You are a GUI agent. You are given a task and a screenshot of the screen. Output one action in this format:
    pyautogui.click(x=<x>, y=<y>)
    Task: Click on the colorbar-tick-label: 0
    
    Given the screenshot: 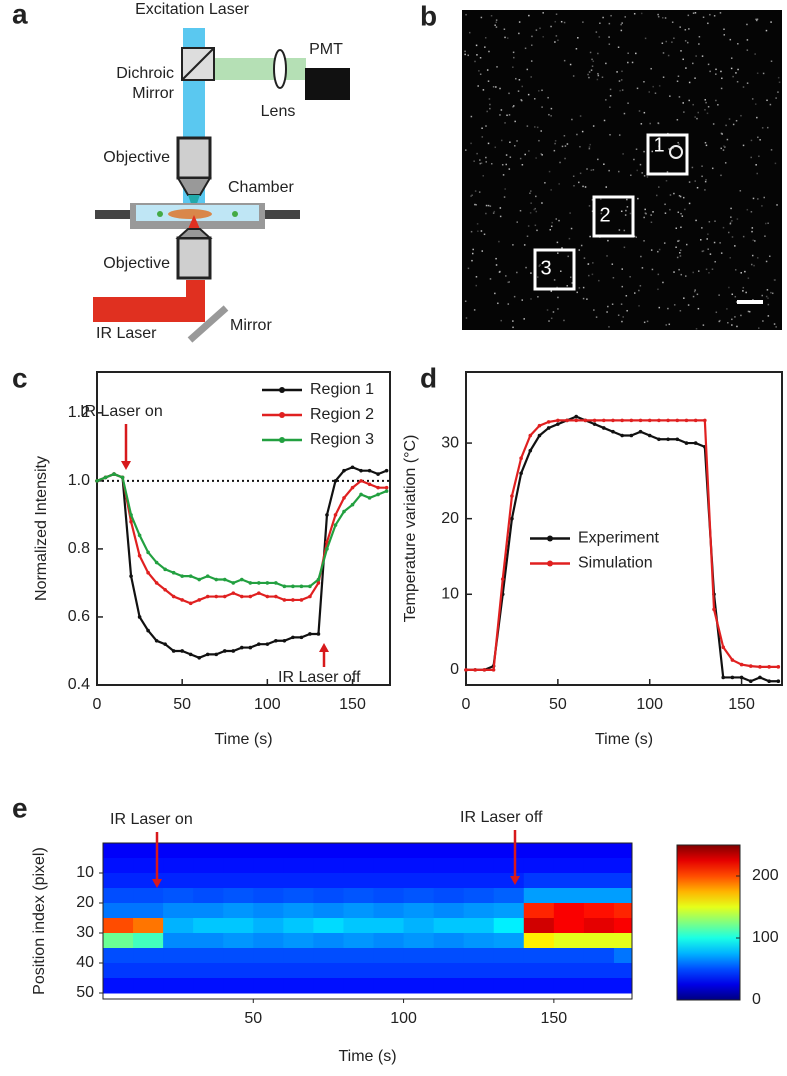 What is the action you would take?
    pyautogui.click(x=756, y=999)
    